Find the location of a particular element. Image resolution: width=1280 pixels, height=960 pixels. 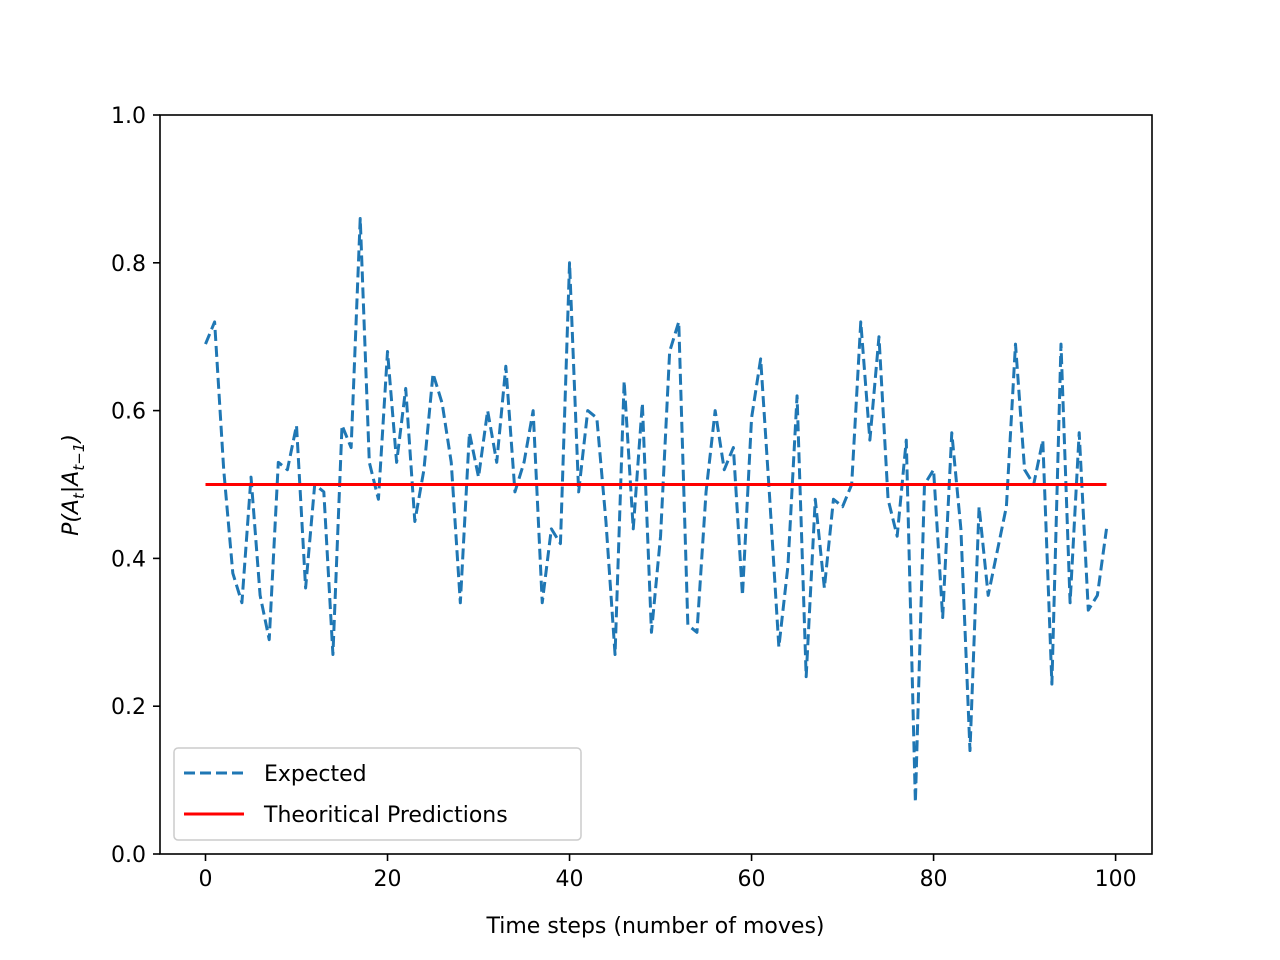

x-tick-label-3: 60 is located at coordinates (752, 879).